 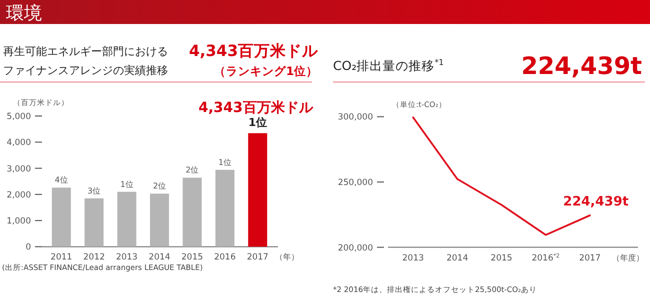 What do you see at coordinates (61, 257) in the screenshot?
I see `x-tick-label: 2011` at bounding box center [61, 257].